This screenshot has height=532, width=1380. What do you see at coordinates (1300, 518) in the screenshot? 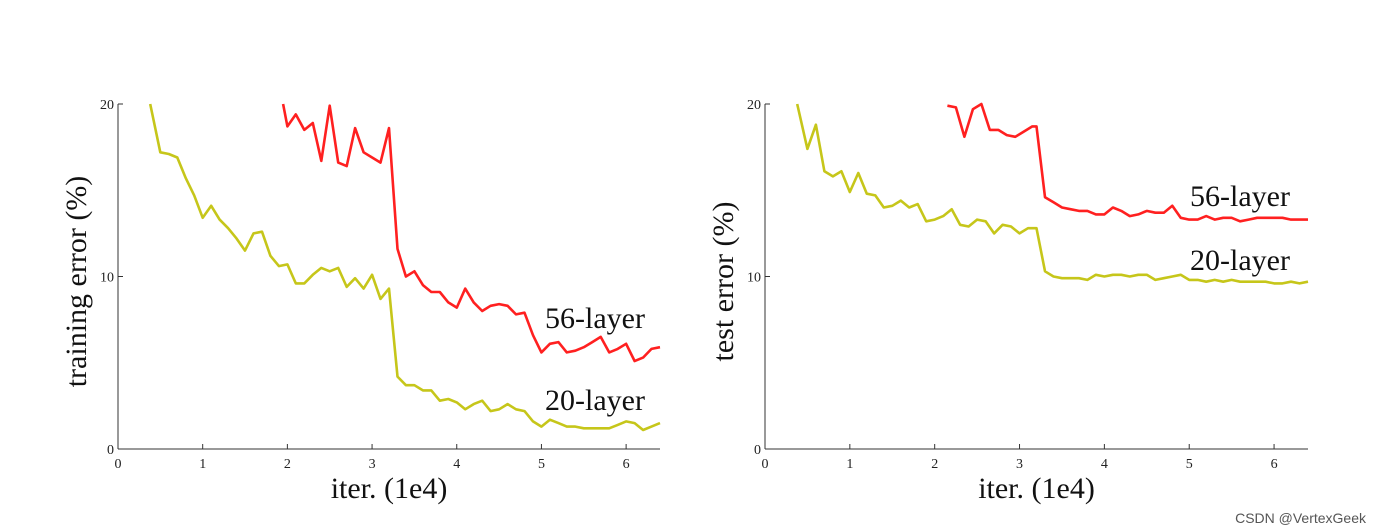
I see `watermark-text: CSDN @VertexGeek` at bounding box center [1300, 518].